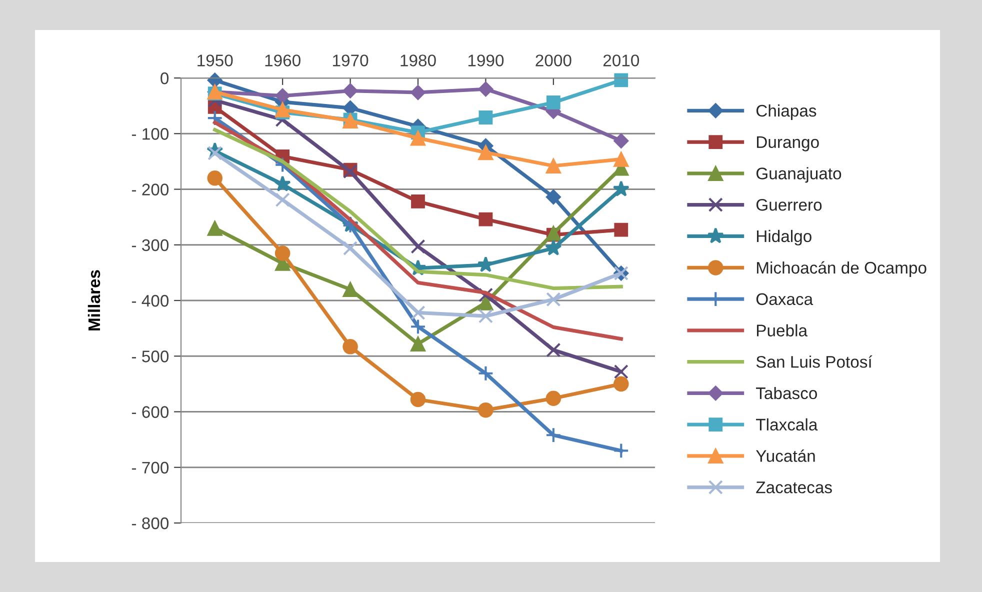 This screenshot has height=592, width=982. Describe the element at coordinates (215, 60) in the screenshot. I see `x-tick-label: 1950` at that location.